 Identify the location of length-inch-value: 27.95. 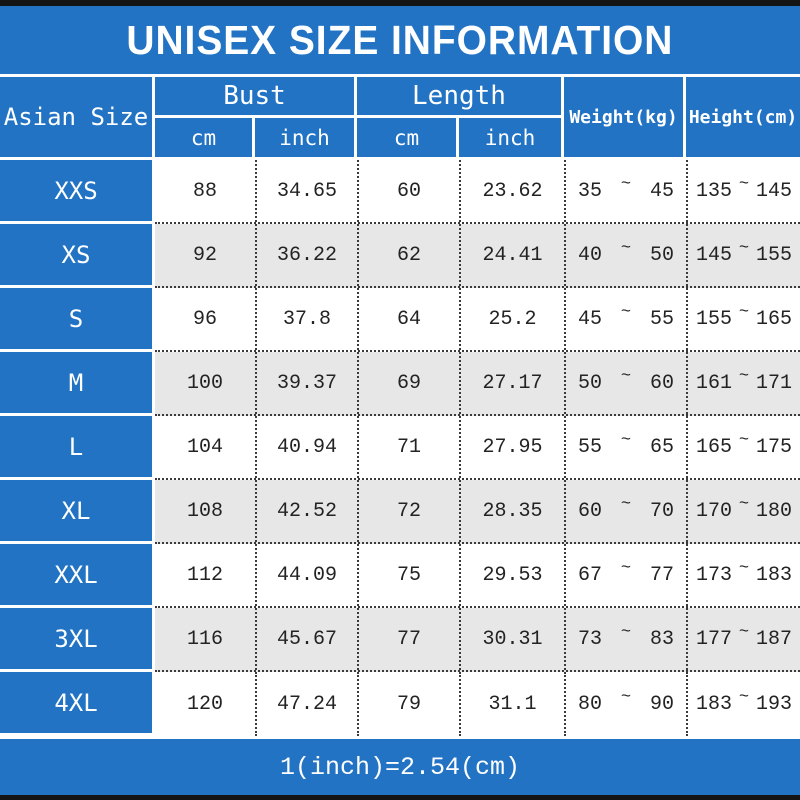
(511, 447).